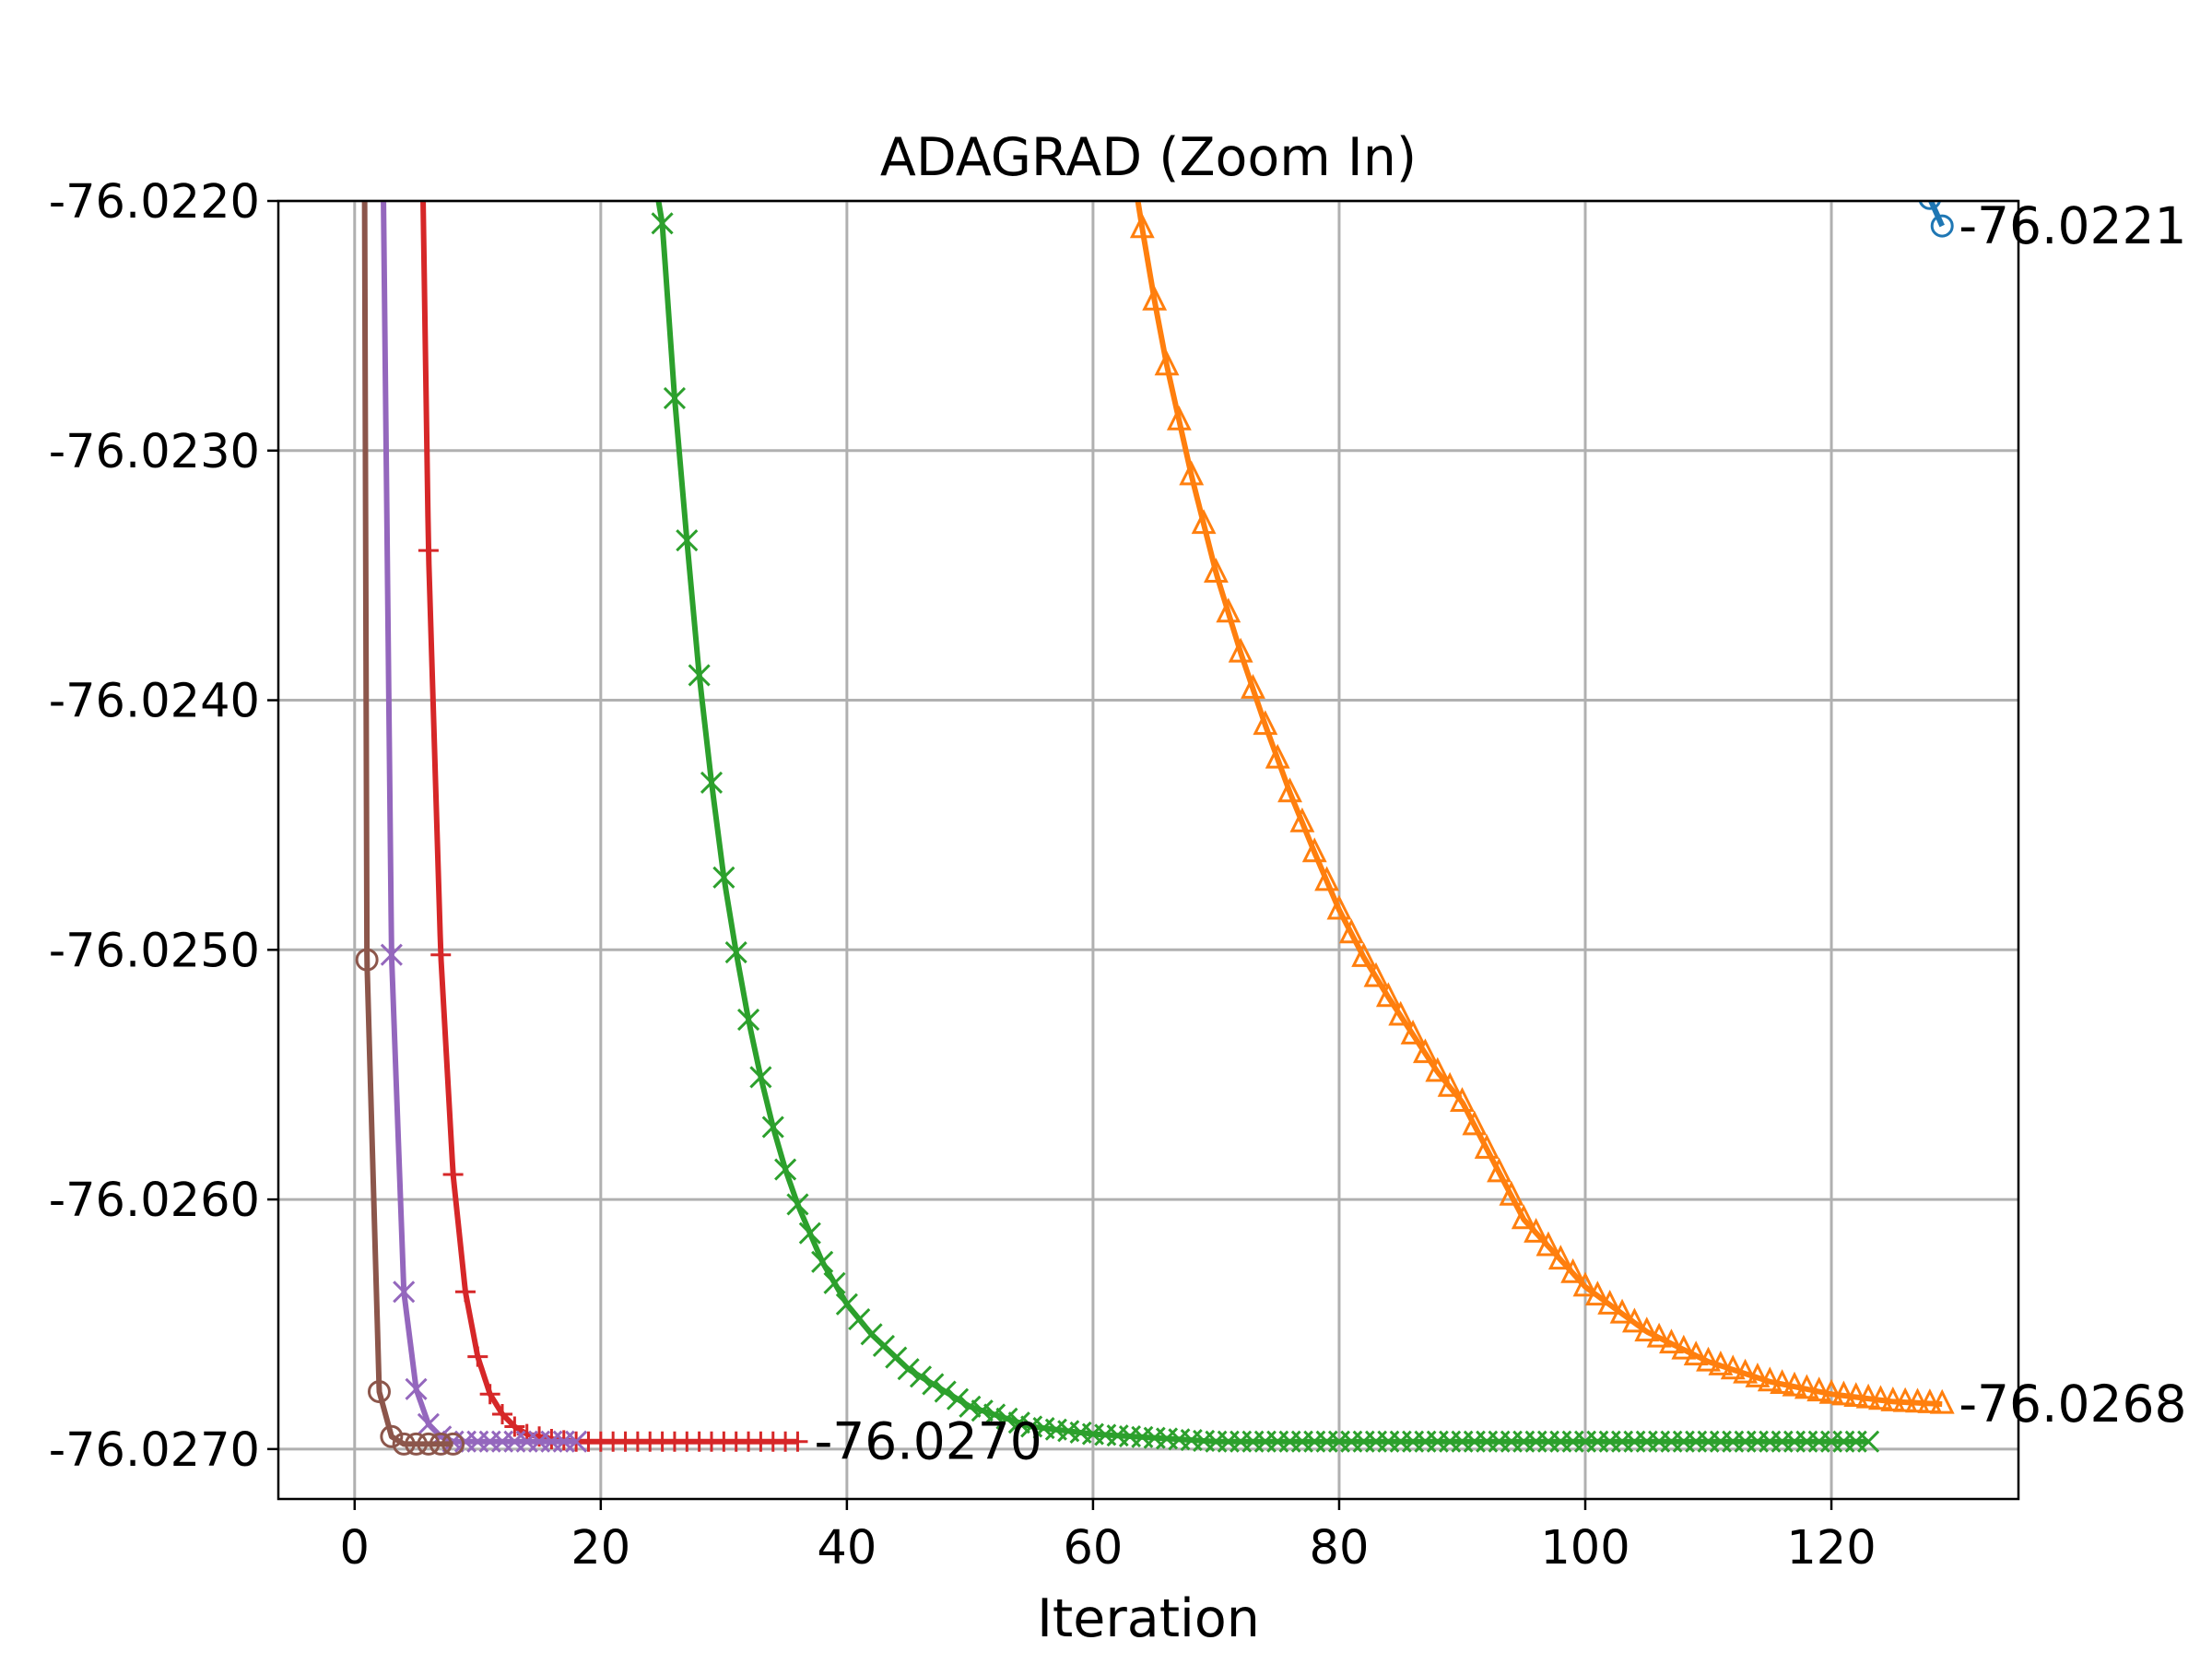 Image resolution: width=2212 pixels, height=1664 pixels. Describe the element at coordinates (154, 702) in the screenshot. I see `y-tick-label: -76.0240` at that location.